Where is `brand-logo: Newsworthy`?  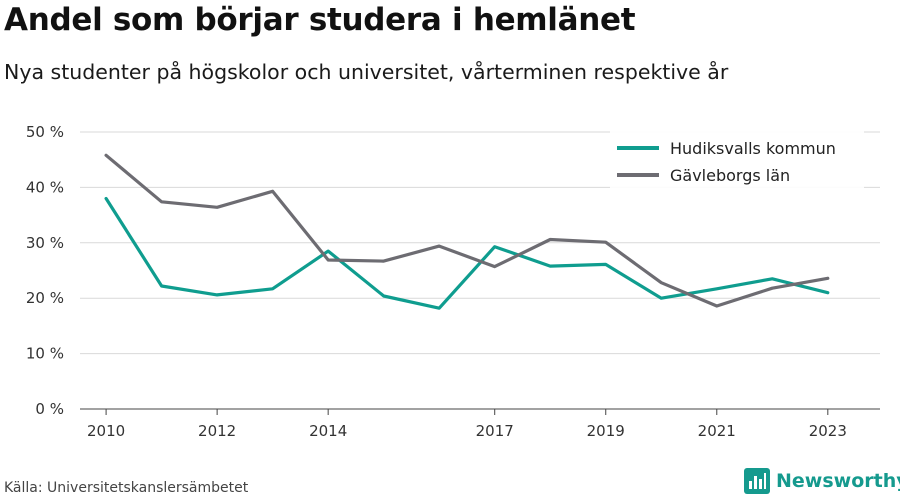
brand-logo: Newsworthy is located at coordinates (822, 481).